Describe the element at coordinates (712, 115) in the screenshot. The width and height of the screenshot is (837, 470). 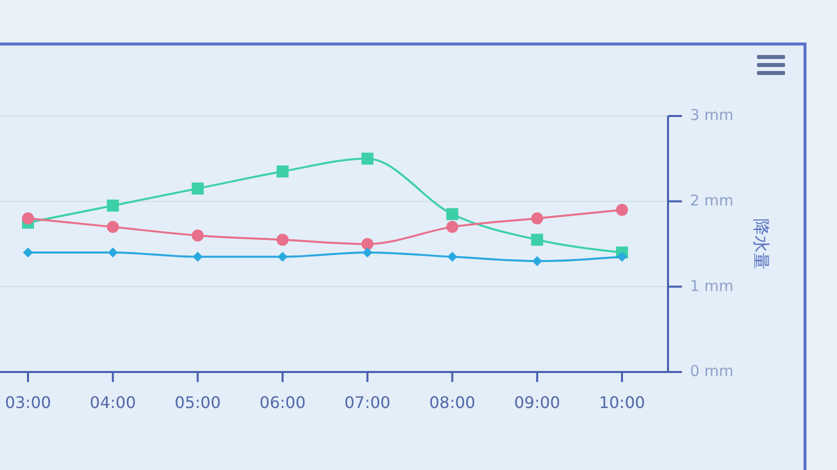
I see `y-tick-label: 3 mm` at that location.